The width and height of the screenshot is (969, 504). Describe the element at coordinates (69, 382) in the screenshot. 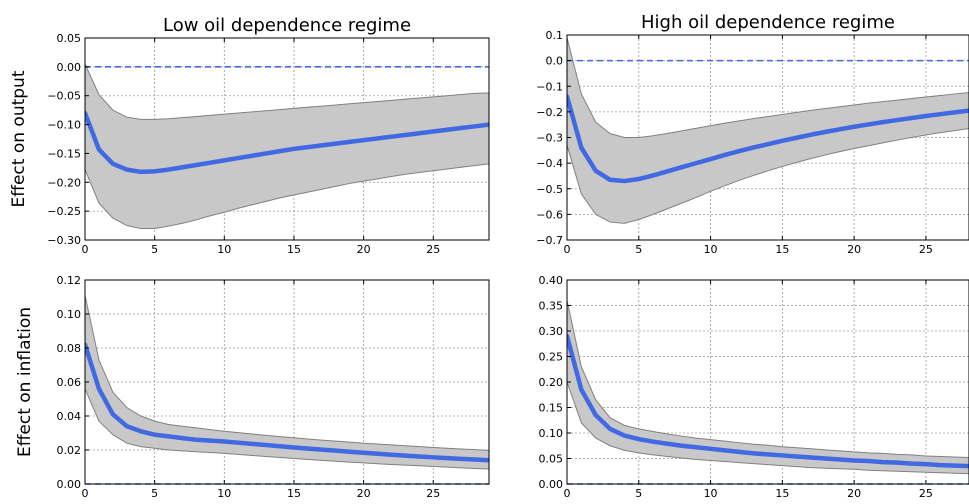

I see `y-tick-label: 0.06` at that location.